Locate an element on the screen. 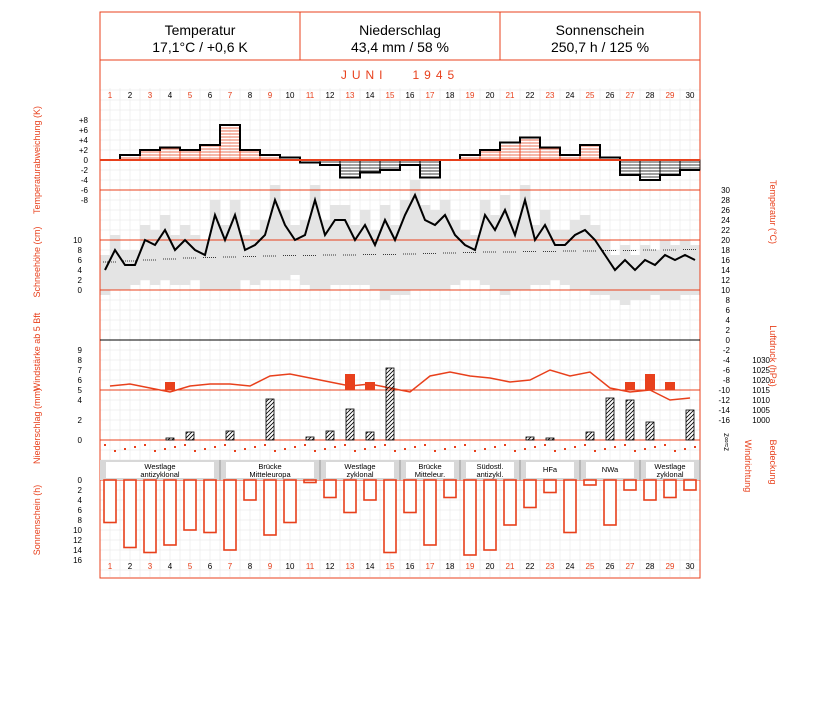  day-label-bottom: 29 is located at coordinates (670, 566).